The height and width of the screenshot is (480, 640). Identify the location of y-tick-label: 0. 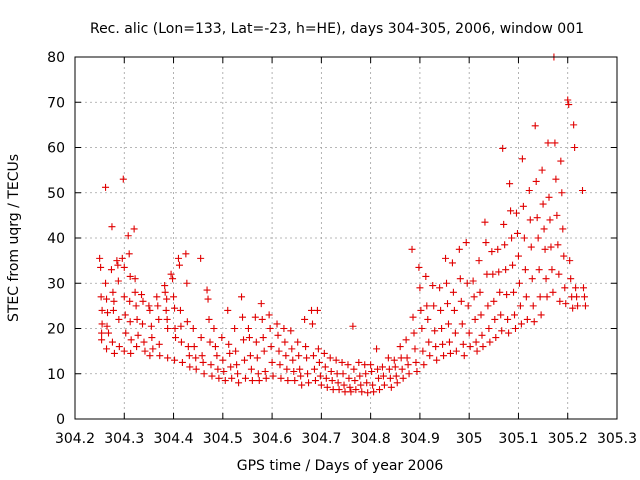
(60, 420).